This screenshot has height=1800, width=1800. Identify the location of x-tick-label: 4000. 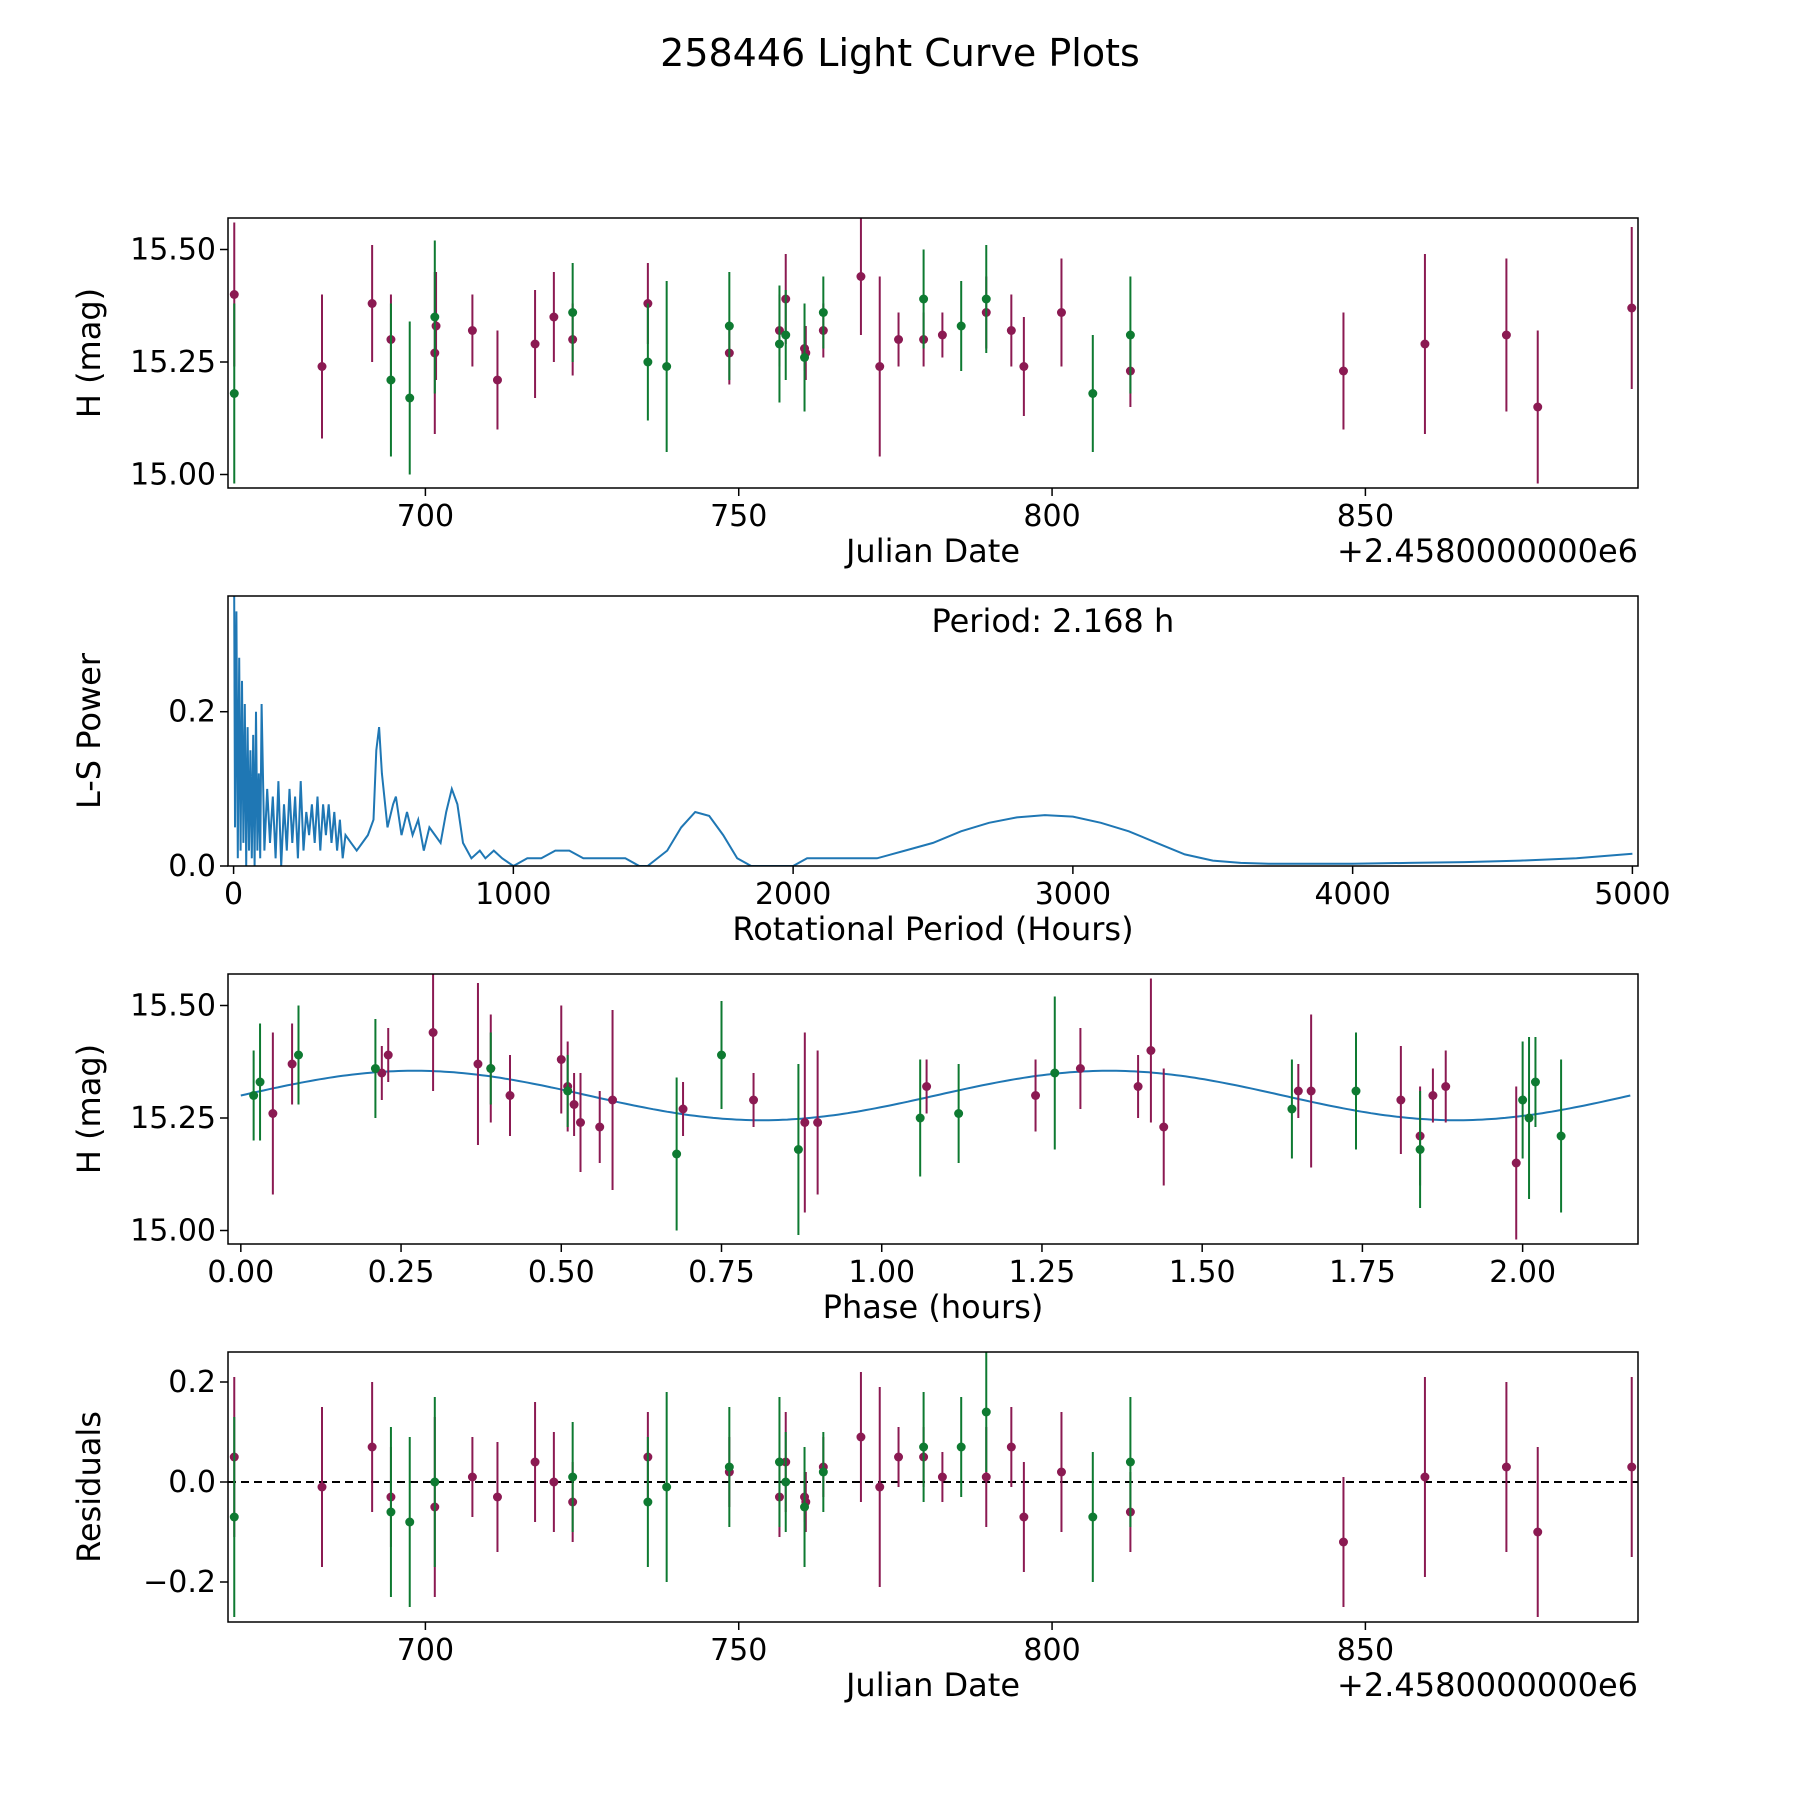
(1352, 894).